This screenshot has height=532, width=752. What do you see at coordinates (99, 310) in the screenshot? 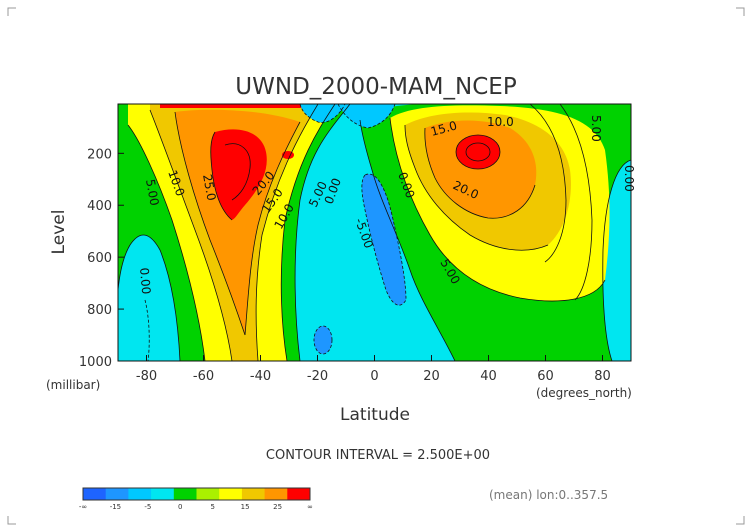
I see `y-tick-label: 800` at bounding box center [99, 310].